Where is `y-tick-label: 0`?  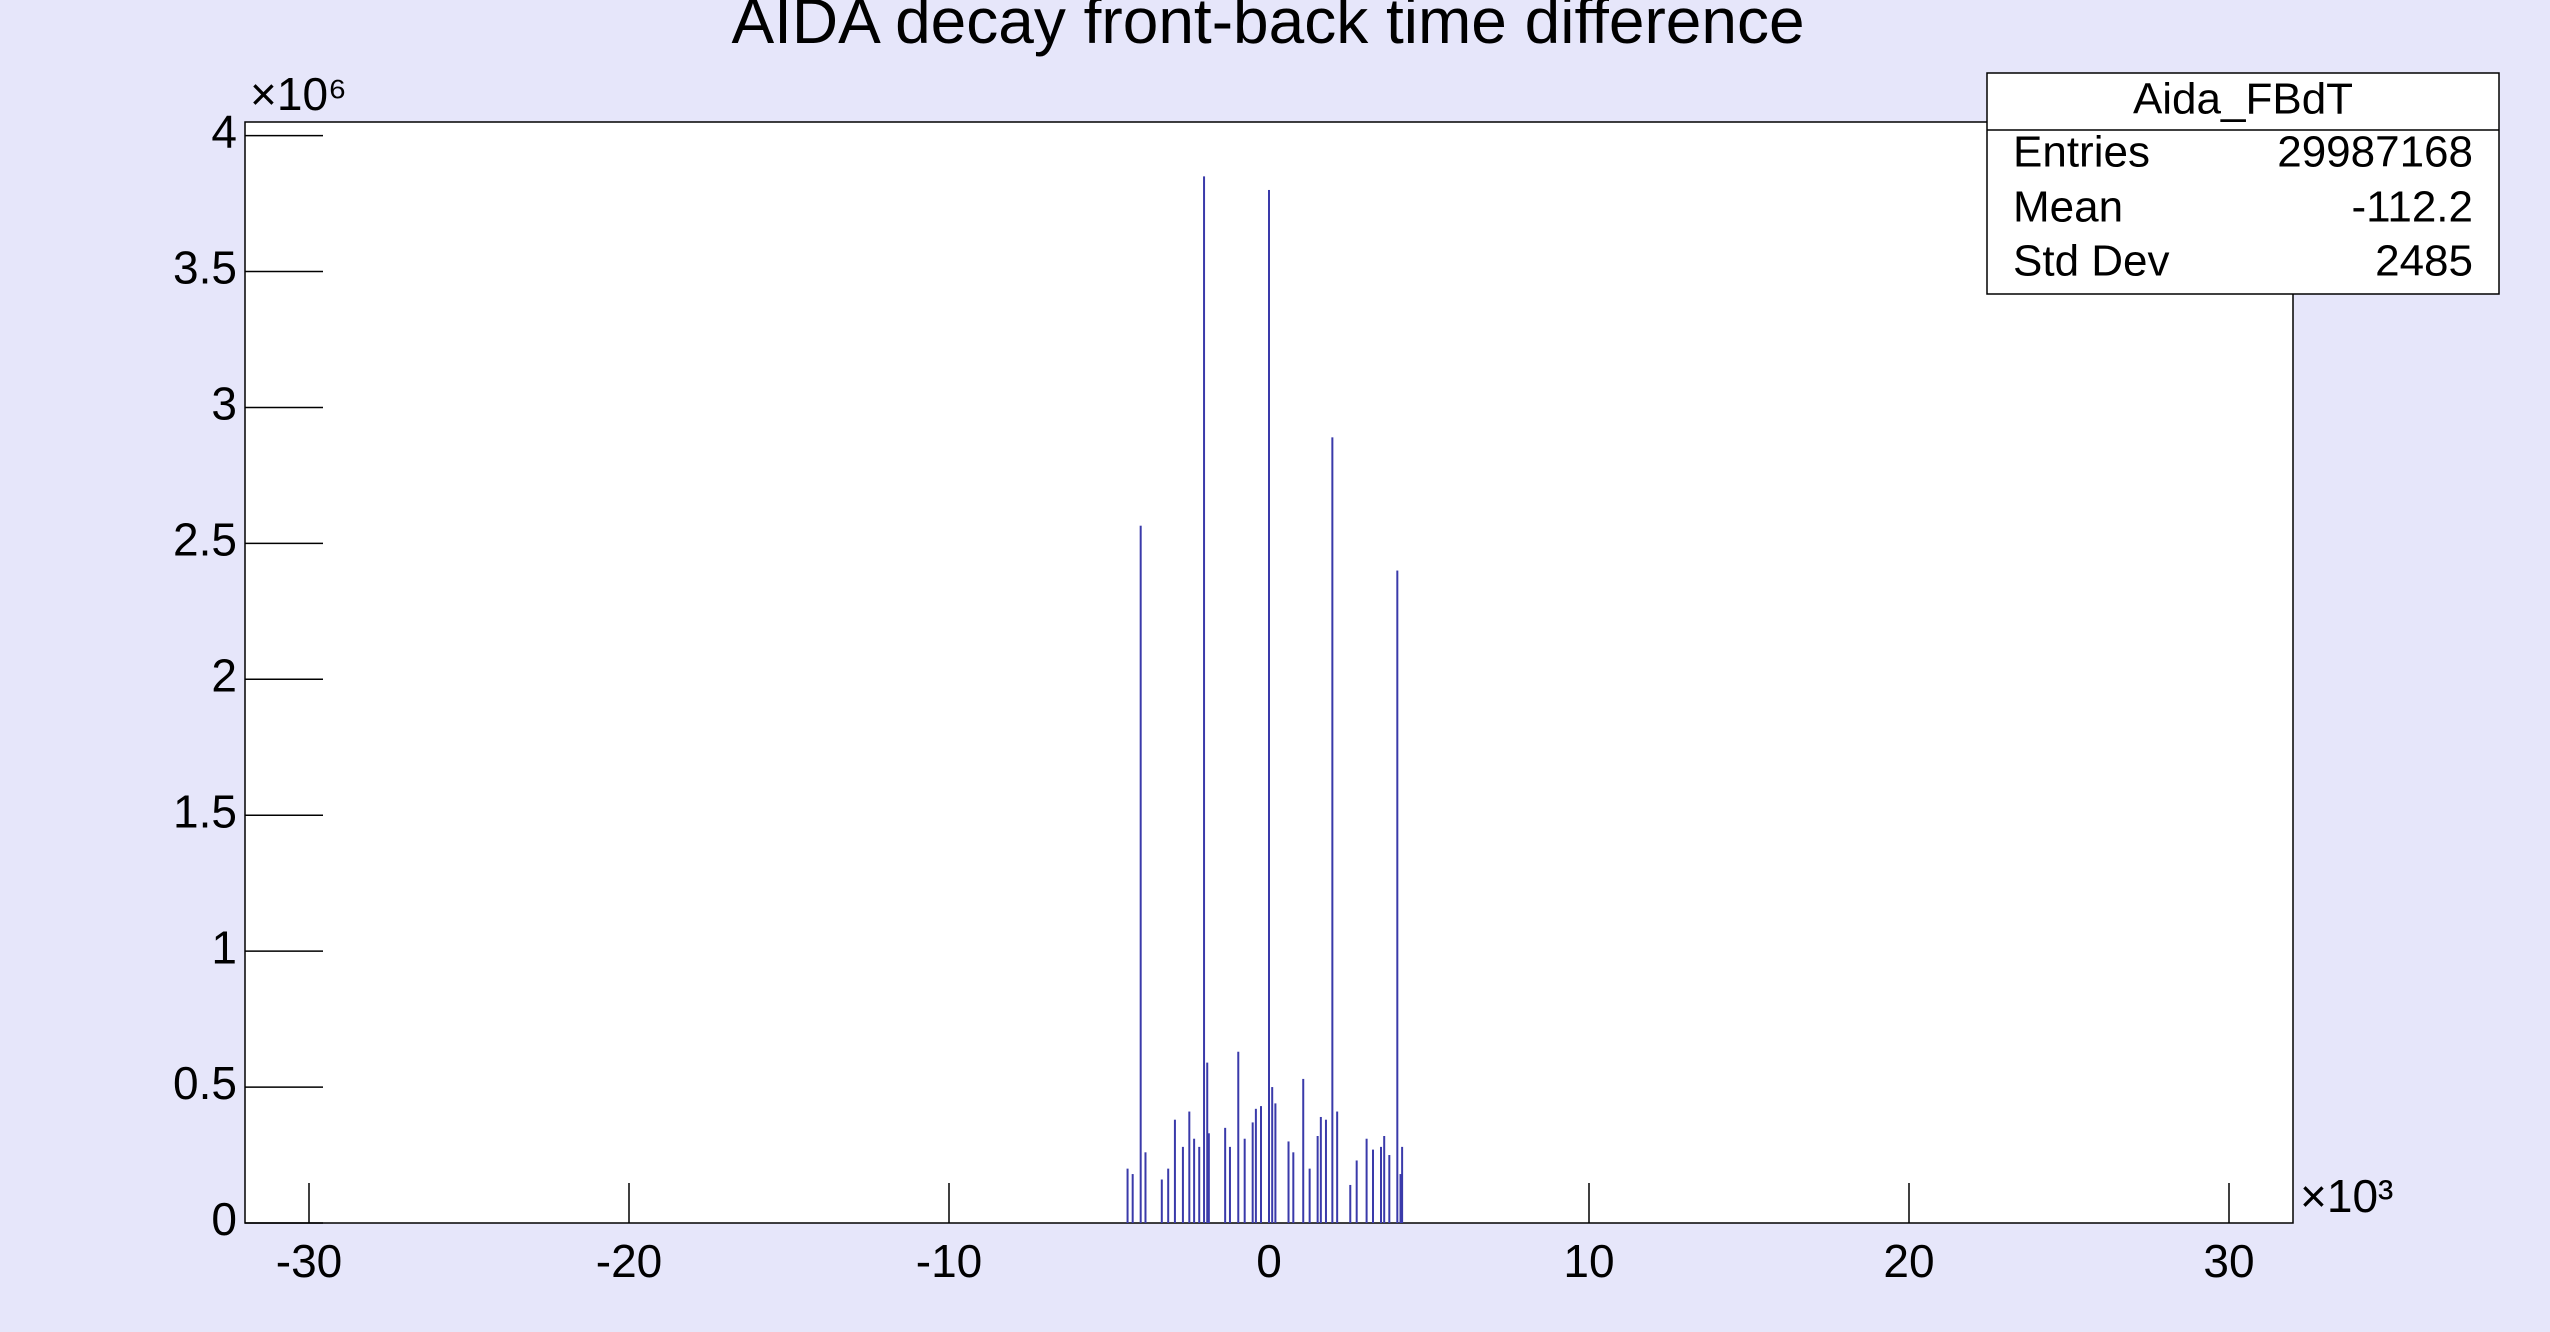
y-tick-label: 0 is located at coordinates (224, 1219).